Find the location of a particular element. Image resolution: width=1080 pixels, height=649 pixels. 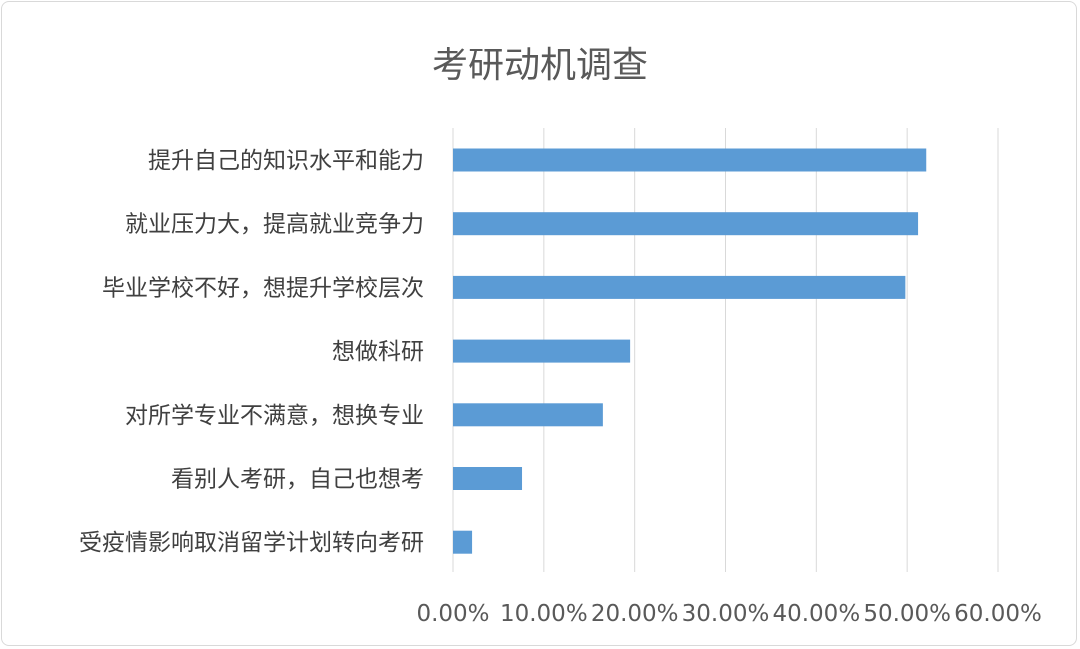

category-label: 想做科研 is located at coordinates (378, 352).